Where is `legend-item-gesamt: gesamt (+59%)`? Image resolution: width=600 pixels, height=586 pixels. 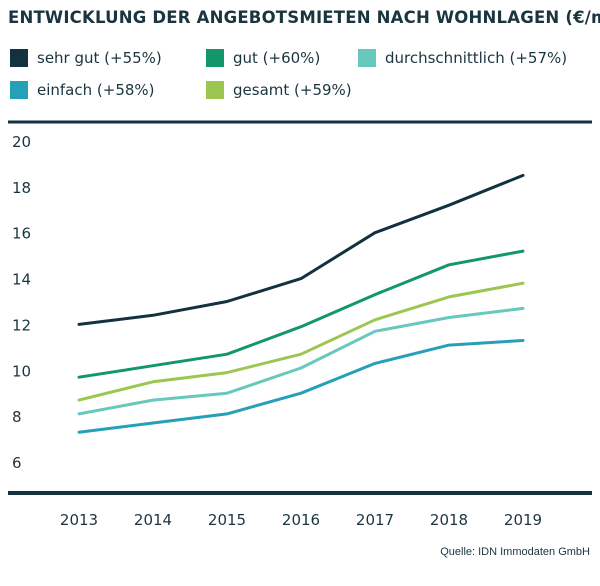
legend-item-gesamt: gesamt (+59%) is located at coordinates (279, 90).